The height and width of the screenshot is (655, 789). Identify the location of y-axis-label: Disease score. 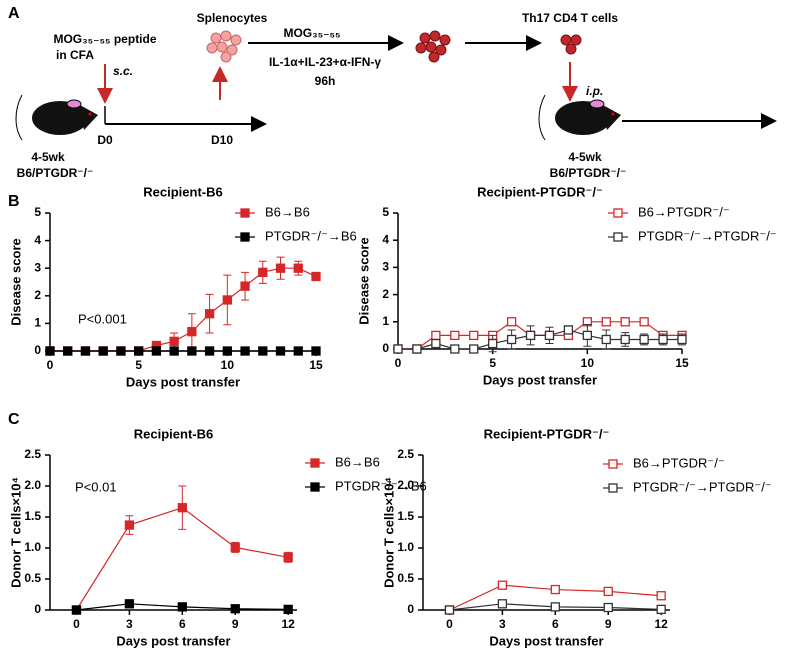
(363, 280).